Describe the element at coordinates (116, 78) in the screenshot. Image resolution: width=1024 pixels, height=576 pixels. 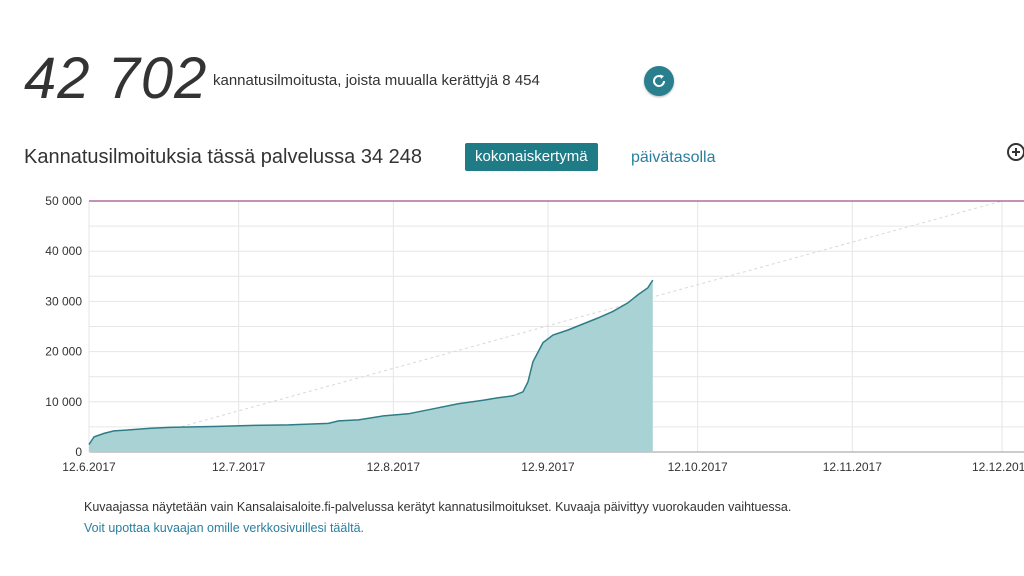
I see `total-count: 42 702` at that location.